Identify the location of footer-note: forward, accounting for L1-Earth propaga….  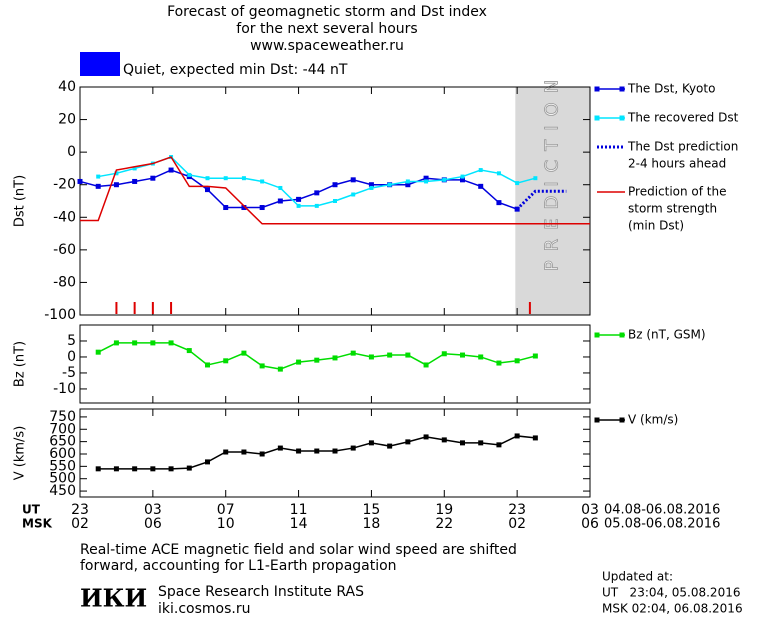
(238, 566).